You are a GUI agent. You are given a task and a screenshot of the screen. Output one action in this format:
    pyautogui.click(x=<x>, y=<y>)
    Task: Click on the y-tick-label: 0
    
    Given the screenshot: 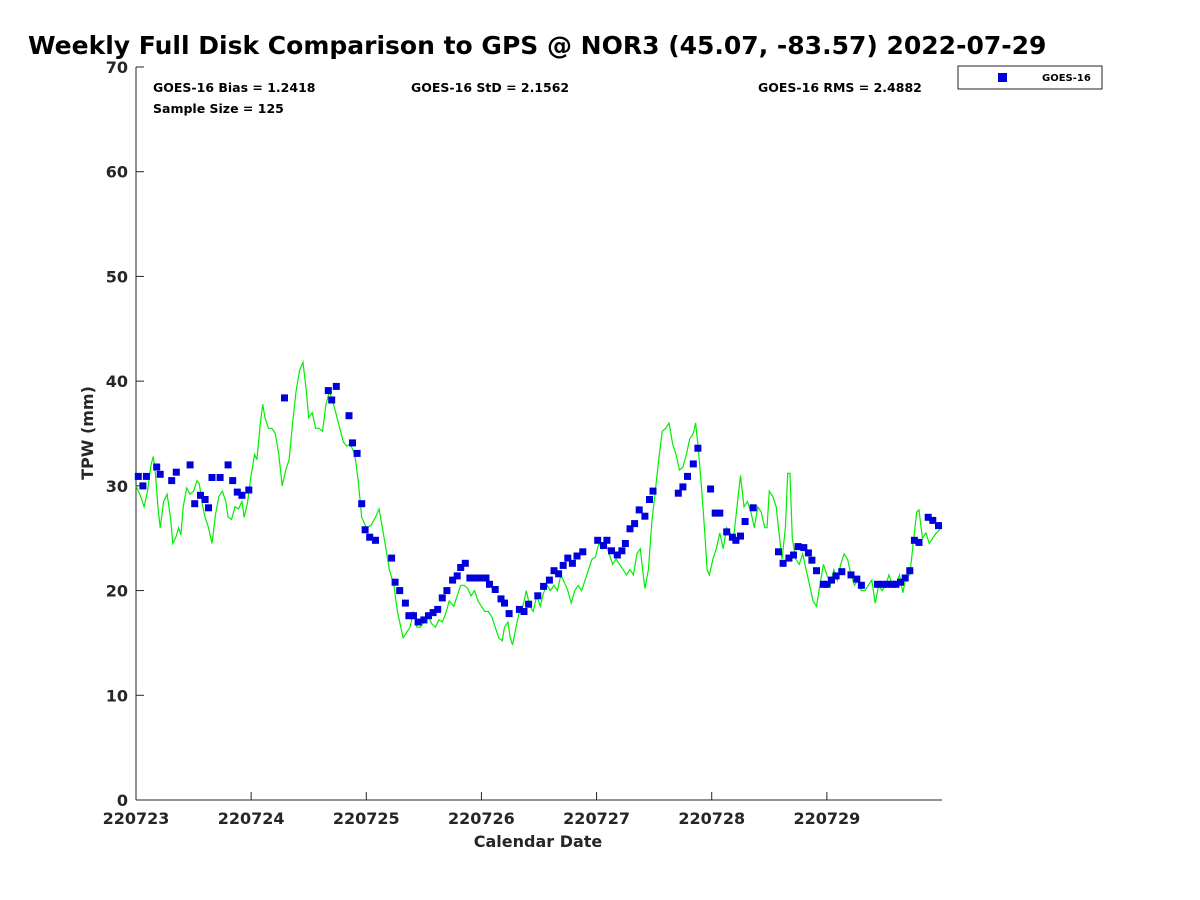 What is the action you would take?
    pyautogui.click(x=122, y=800)
    